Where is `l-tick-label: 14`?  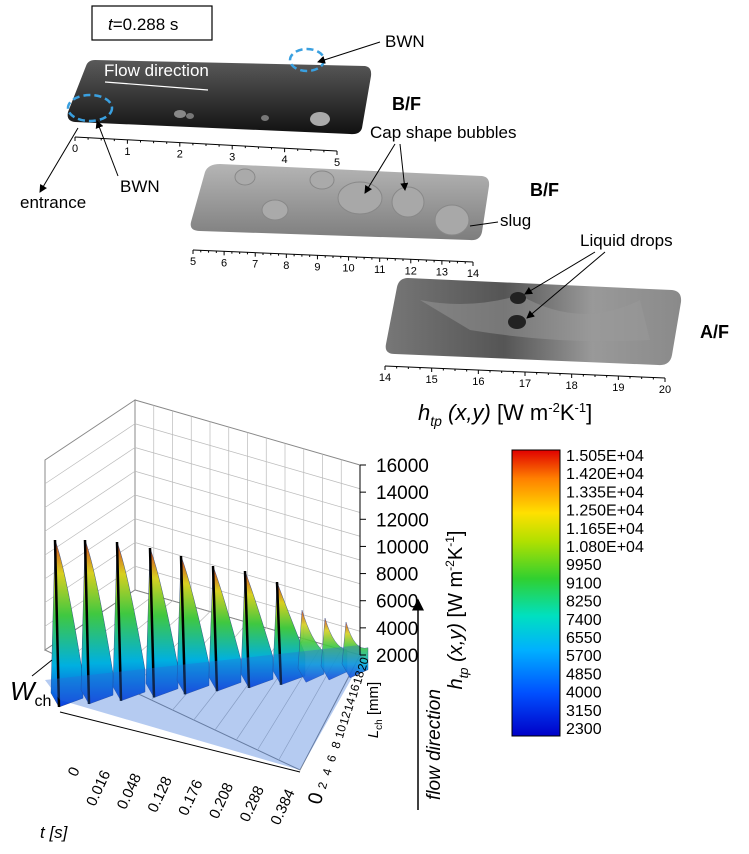
l-tick-label: 14 is located at coordinates (349, 704).